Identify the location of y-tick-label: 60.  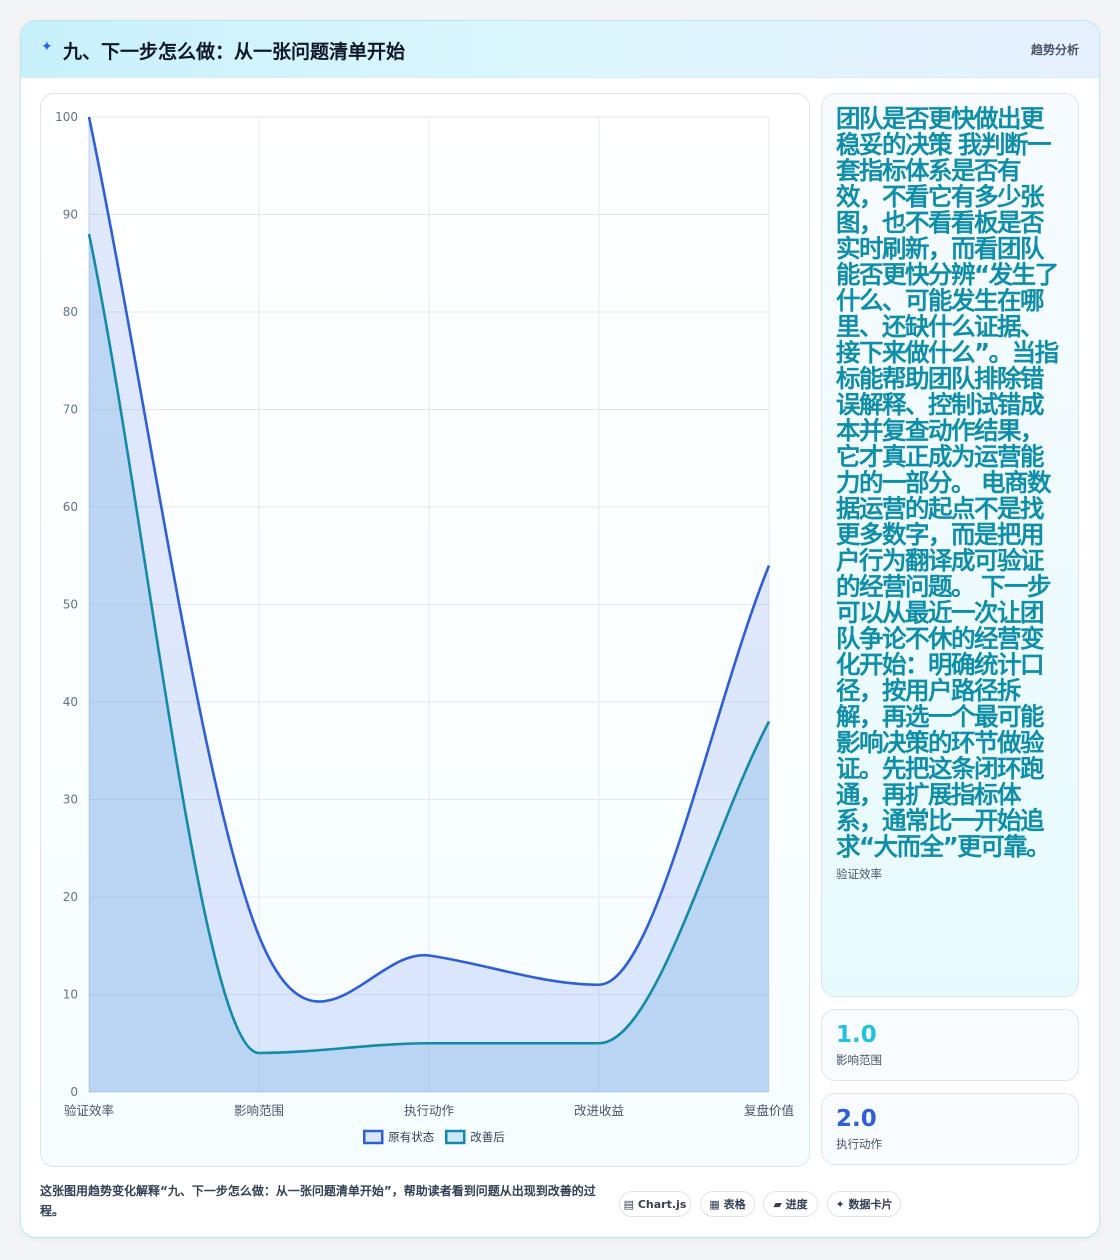
(70, 507).